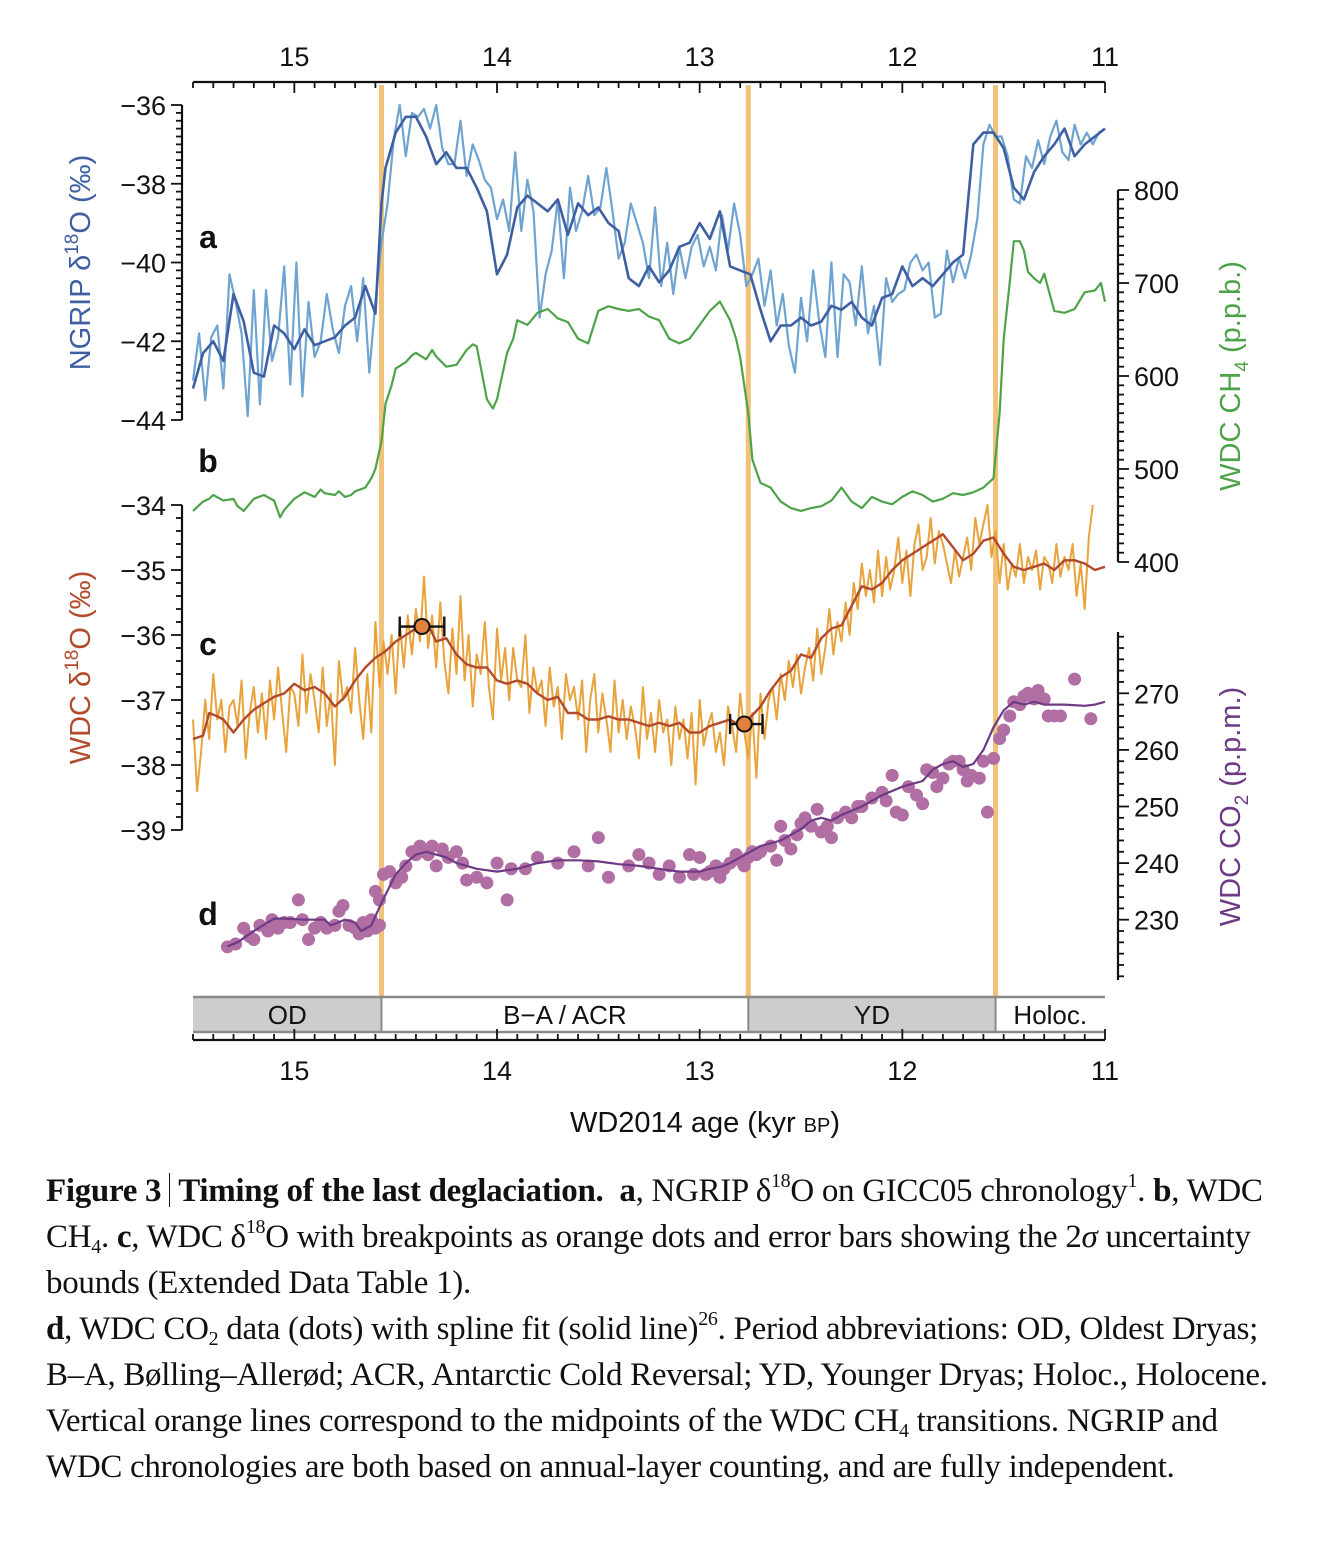 The height and width of the screenshot is (1562, 1319). I want to click on breakpoint-dot, so click(422, 627).